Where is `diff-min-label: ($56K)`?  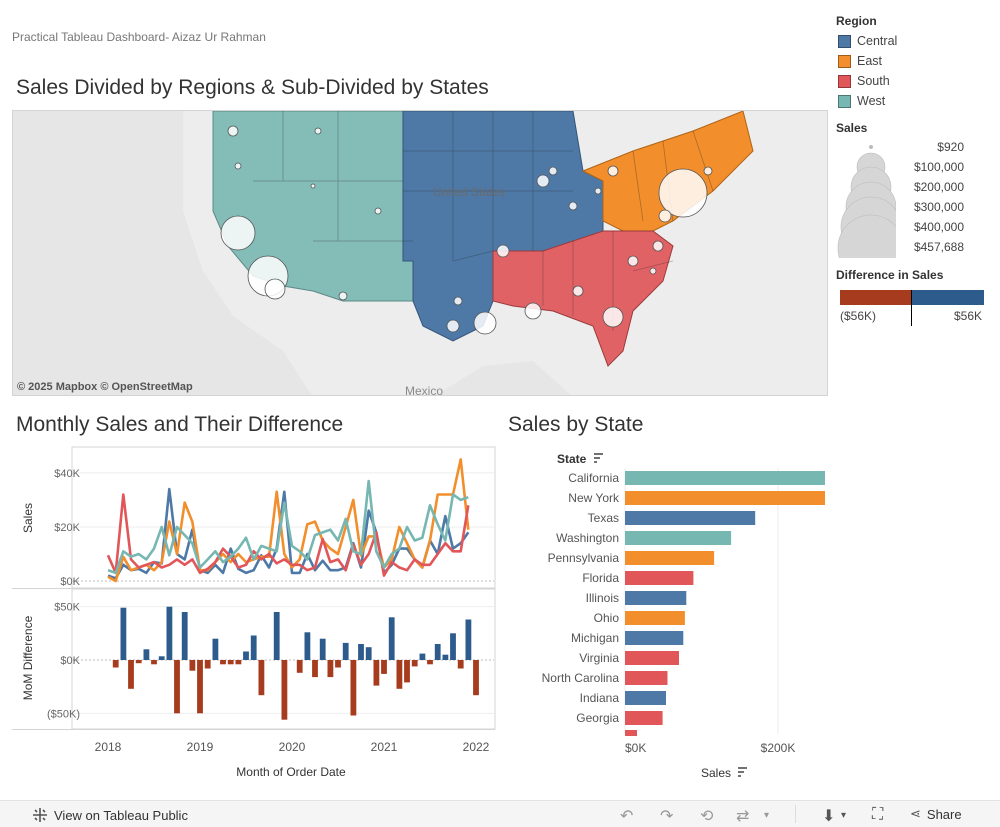
diff-min-label: ($56K) is located at coordinates (858, 316).